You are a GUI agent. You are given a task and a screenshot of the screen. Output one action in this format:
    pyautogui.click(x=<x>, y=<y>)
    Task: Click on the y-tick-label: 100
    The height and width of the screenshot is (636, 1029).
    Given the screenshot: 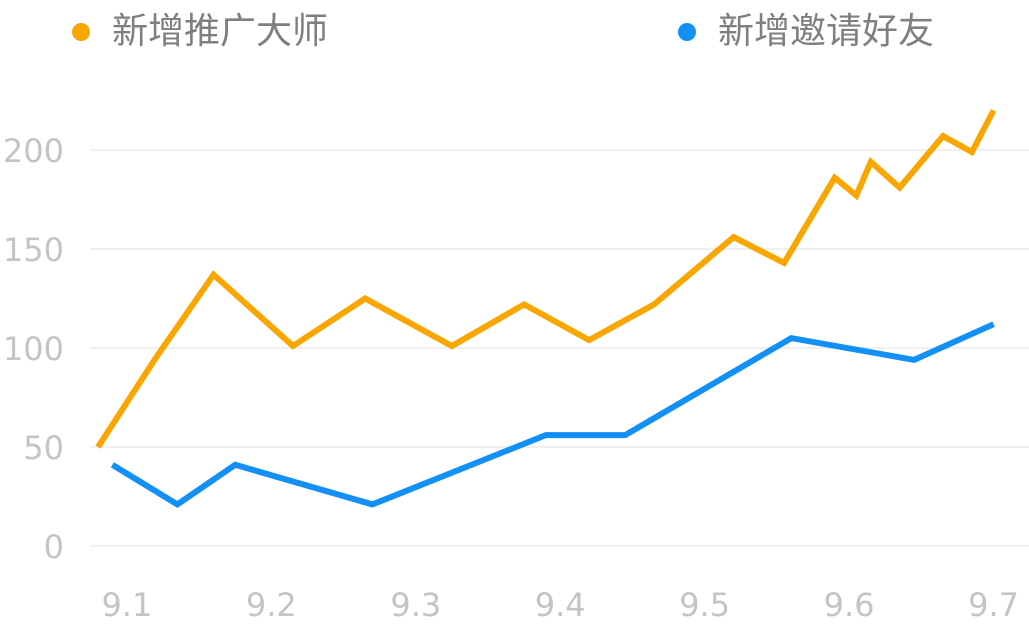 What is the action you would take?
    pyautogui.click(x=33, y=349)
    